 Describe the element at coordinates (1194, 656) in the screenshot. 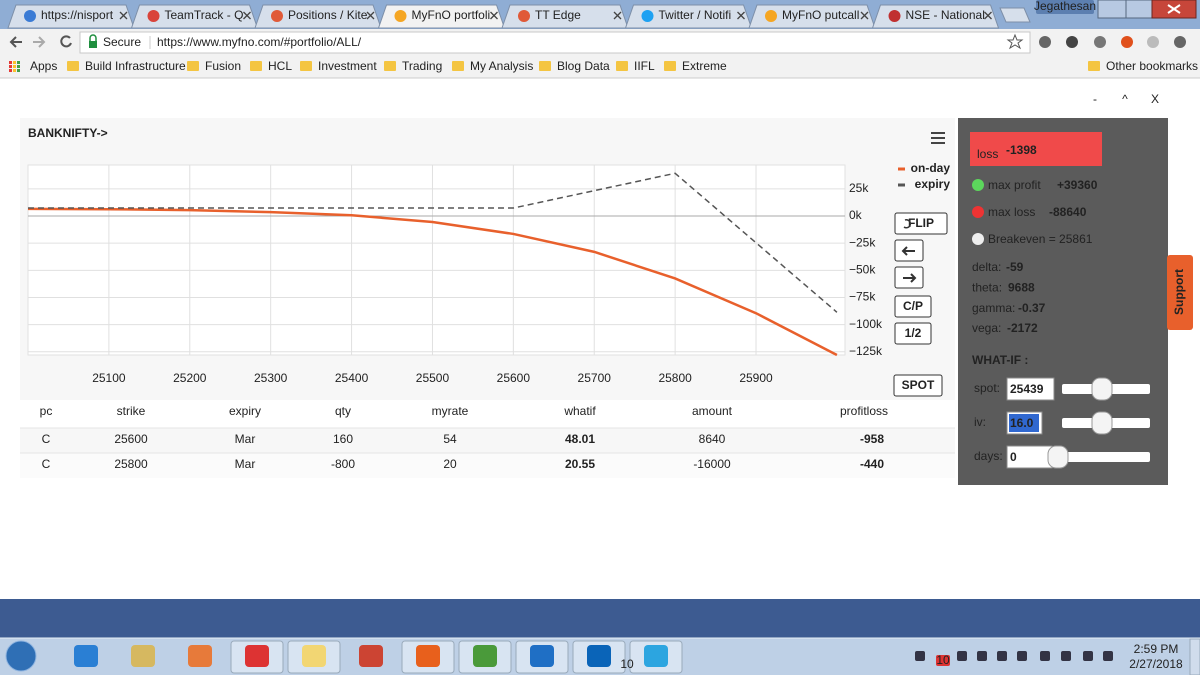

I see `show-desktop` at that location.